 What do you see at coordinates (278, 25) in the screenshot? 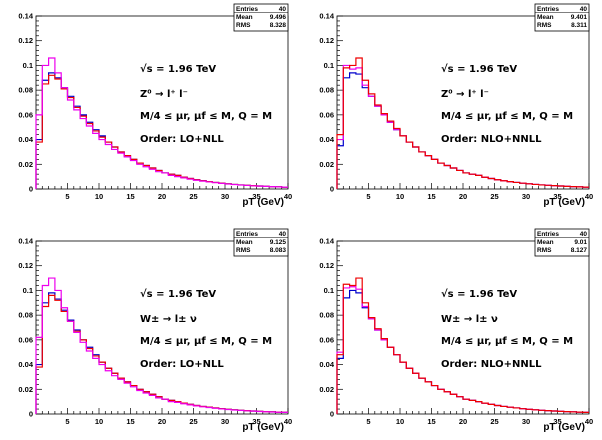
I see `stats-value: 8.328` at bounding box center [278, 25].